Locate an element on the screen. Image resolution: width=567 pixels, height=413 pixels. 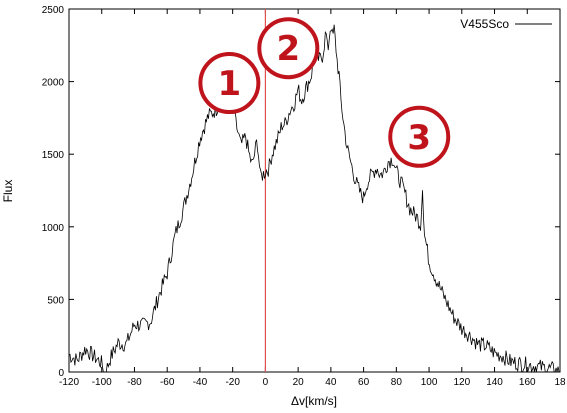
y-tick-label: 1500 is located at coordinates (53, 155).